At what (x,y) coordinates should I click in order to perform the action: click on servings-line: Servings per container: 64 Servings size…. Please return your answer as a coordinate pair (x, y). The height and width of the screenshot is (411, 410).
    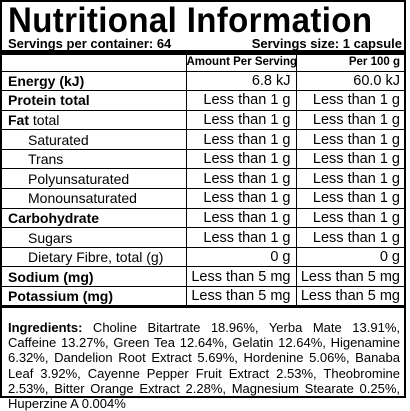
    Looking at the image, I should click on (205, 44).